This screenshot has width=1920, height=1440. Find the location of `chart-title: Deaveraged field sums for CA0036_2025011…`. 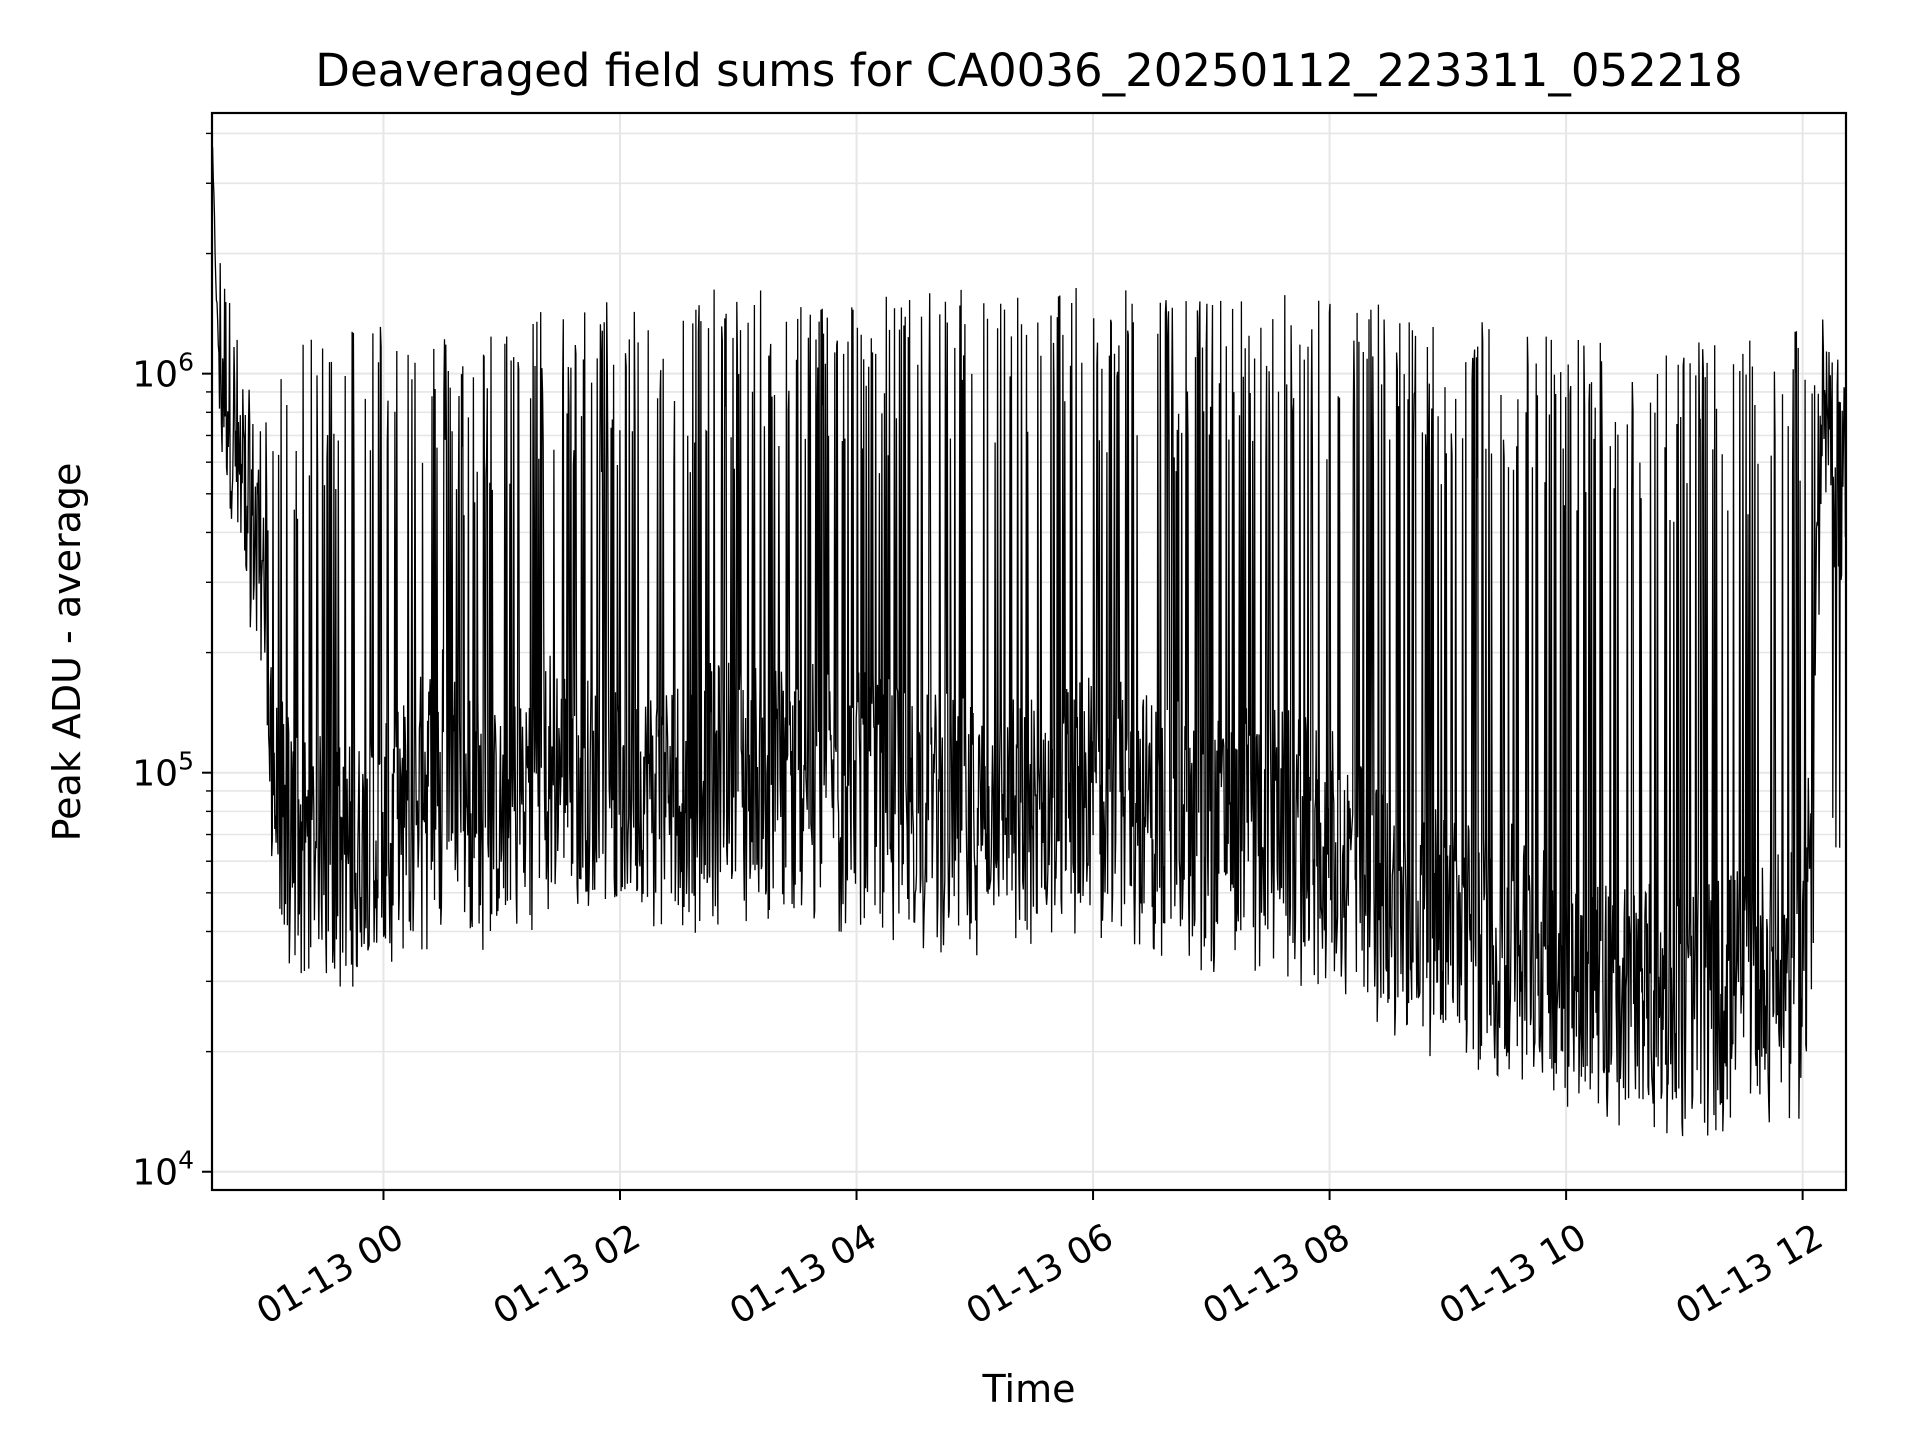

chart-title: Deaveraged field sums for CA0036_2025011… is located at coordinates (1028, 70).